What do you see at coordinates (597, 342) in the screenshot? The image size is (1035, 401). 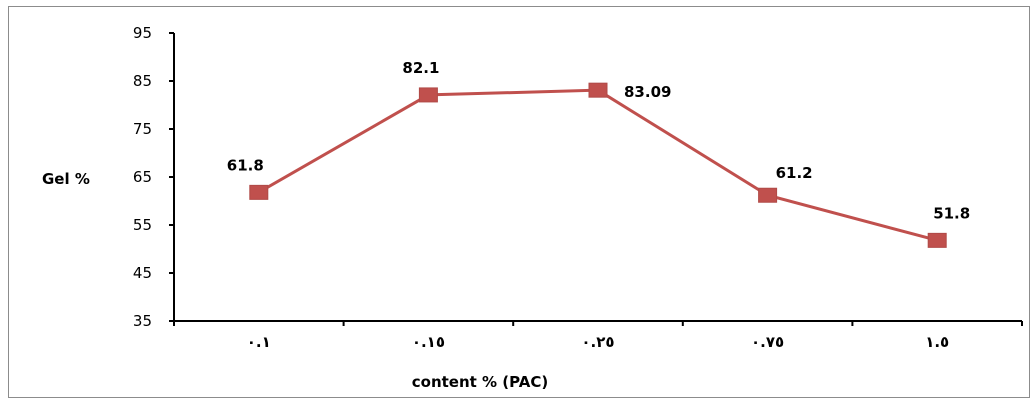 I see `x-tick-label: ٠.٢٥` at bounding box center [597, 342].